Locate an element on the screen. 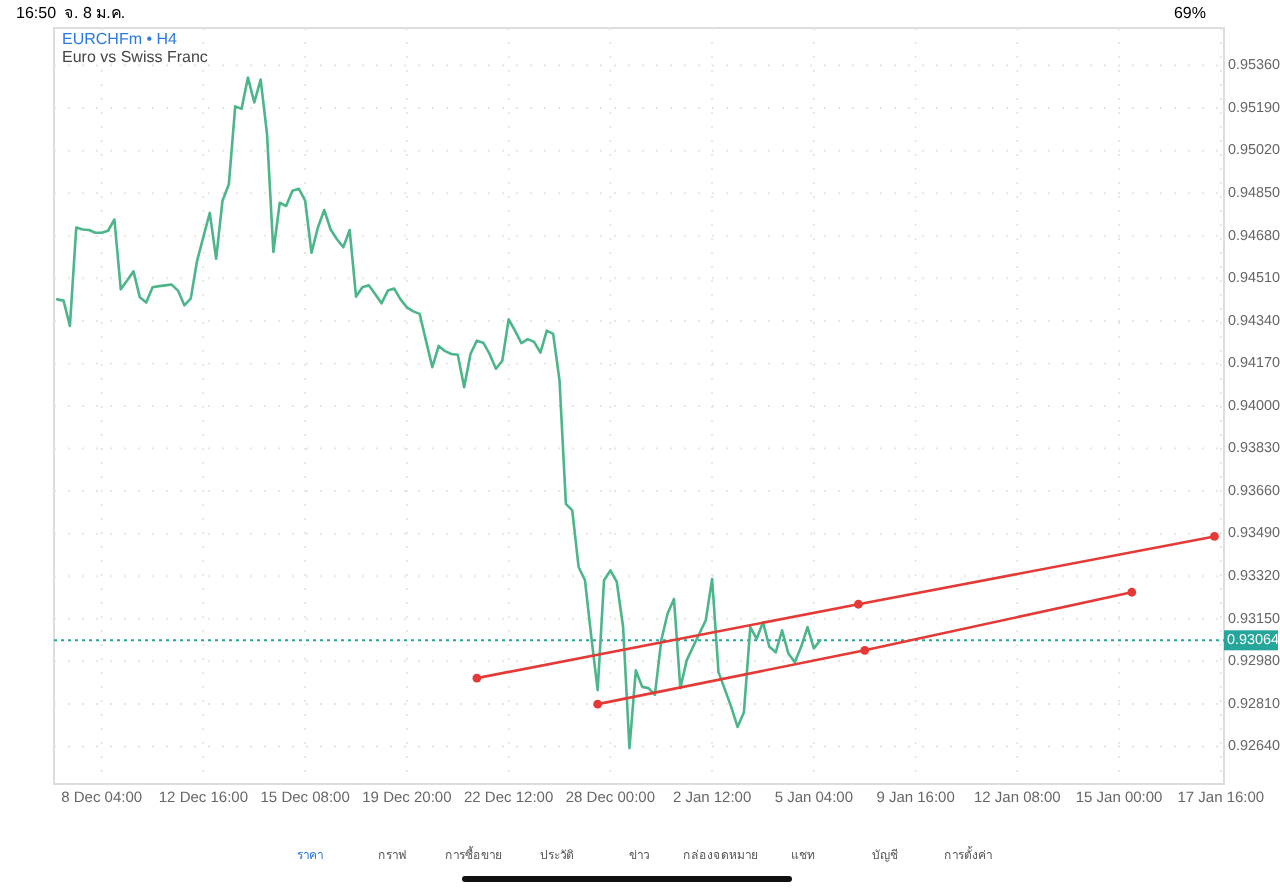  chart-title: EURCHFm • H4 is located at coordinates (120, 39).